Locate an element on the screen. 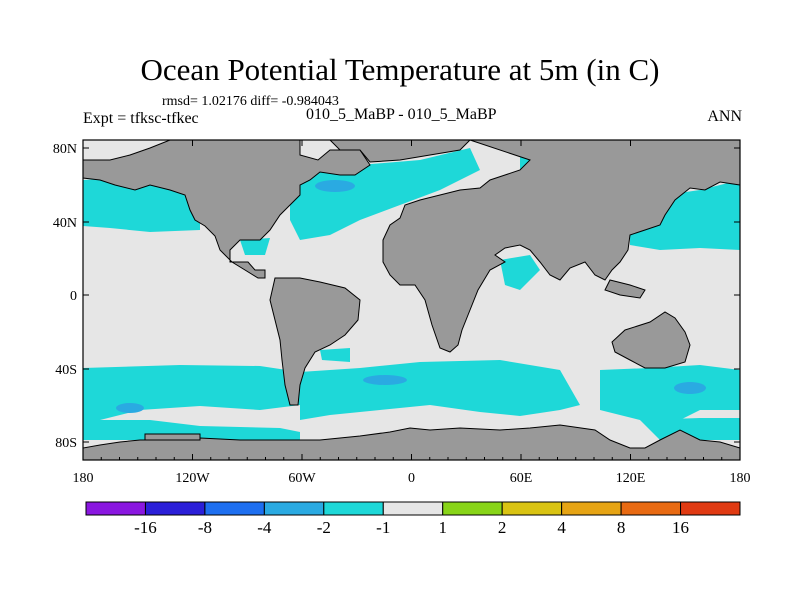 The height and width of the screenshot is (600, 800). red-sea-patch is located at coordinates (520, 272).